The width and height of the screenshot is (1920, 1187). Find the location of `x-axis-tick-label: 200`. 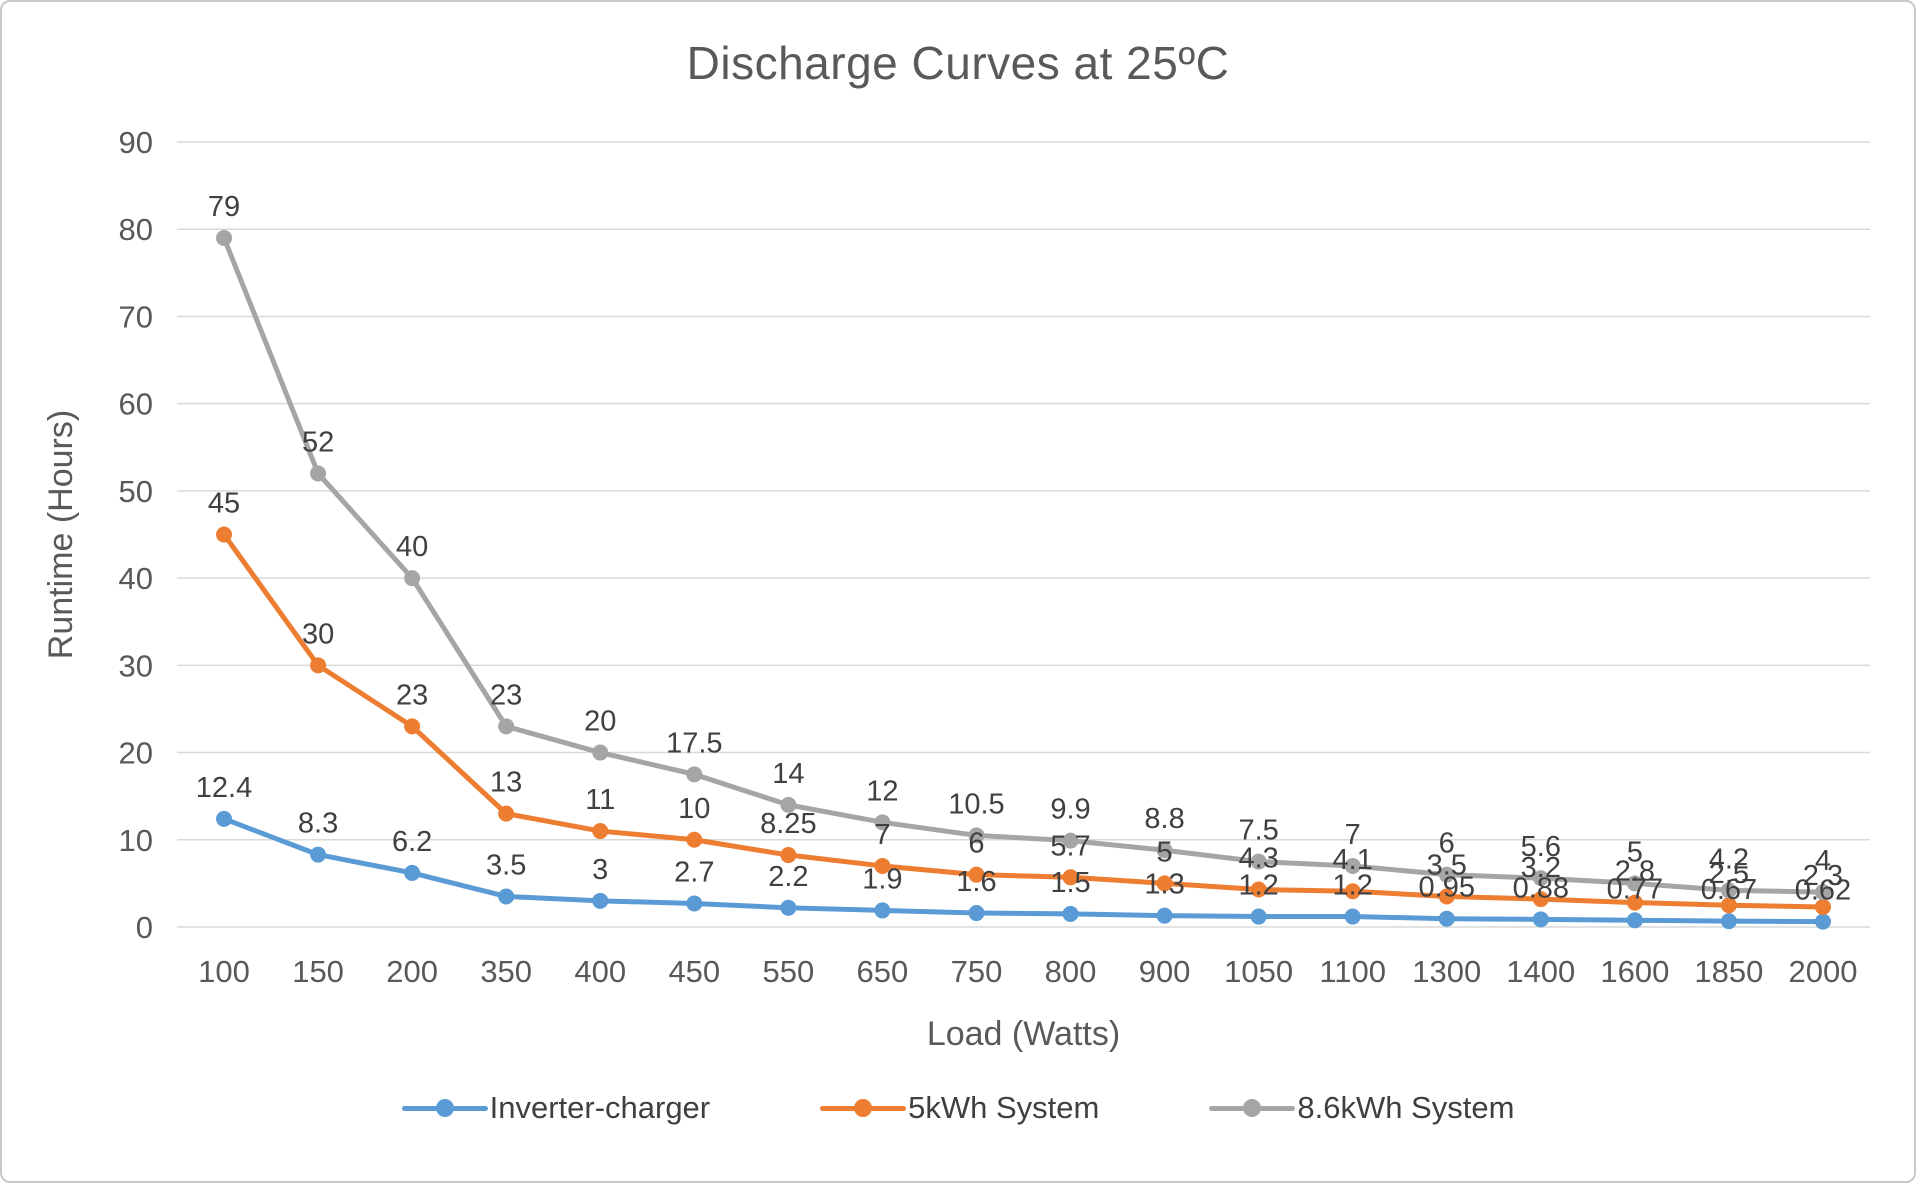

x-axis-tick-label: 200 is located at coordinates (412, 971).